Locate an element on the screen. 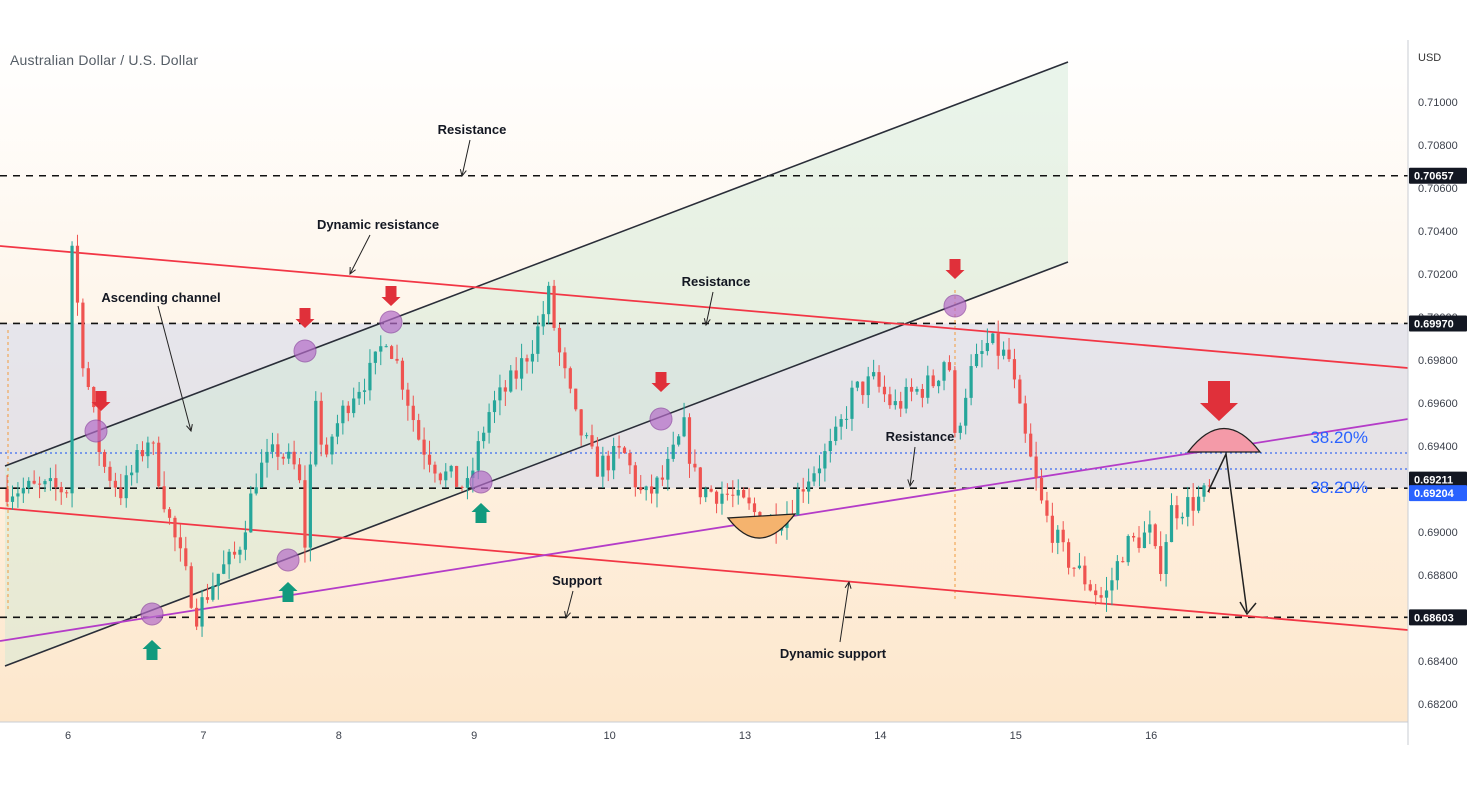  annotation-label: Ascending channel is located at coordinates (160, 297).